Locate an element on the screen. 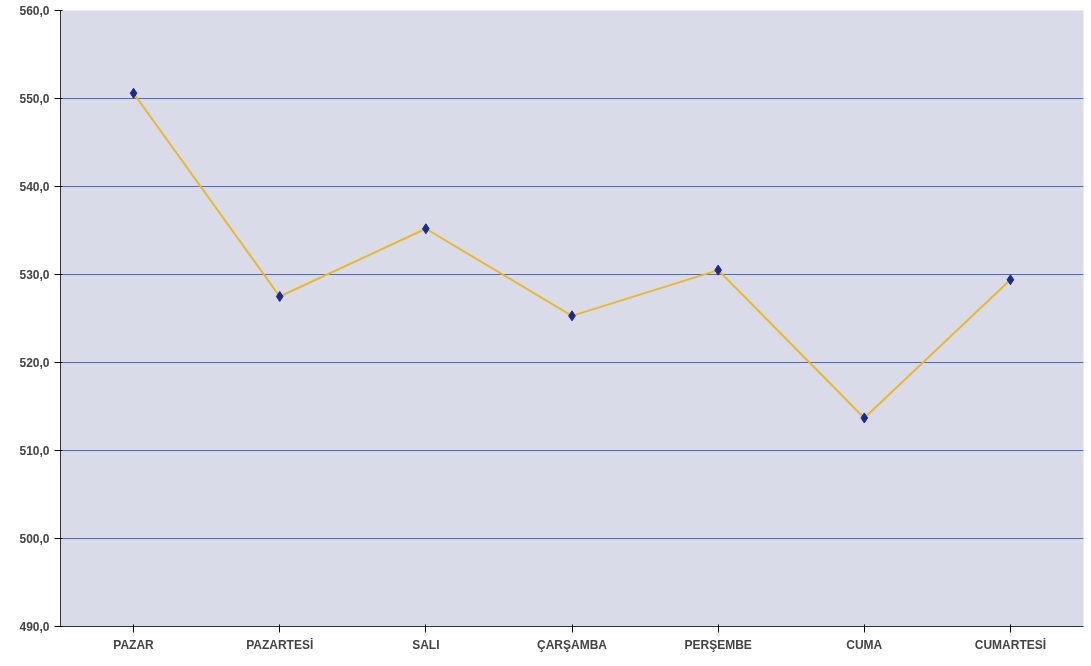 The width and height of the screenshot is (1091, 666). y-tick-label: 490,0 is located at coordinates (34, 627).